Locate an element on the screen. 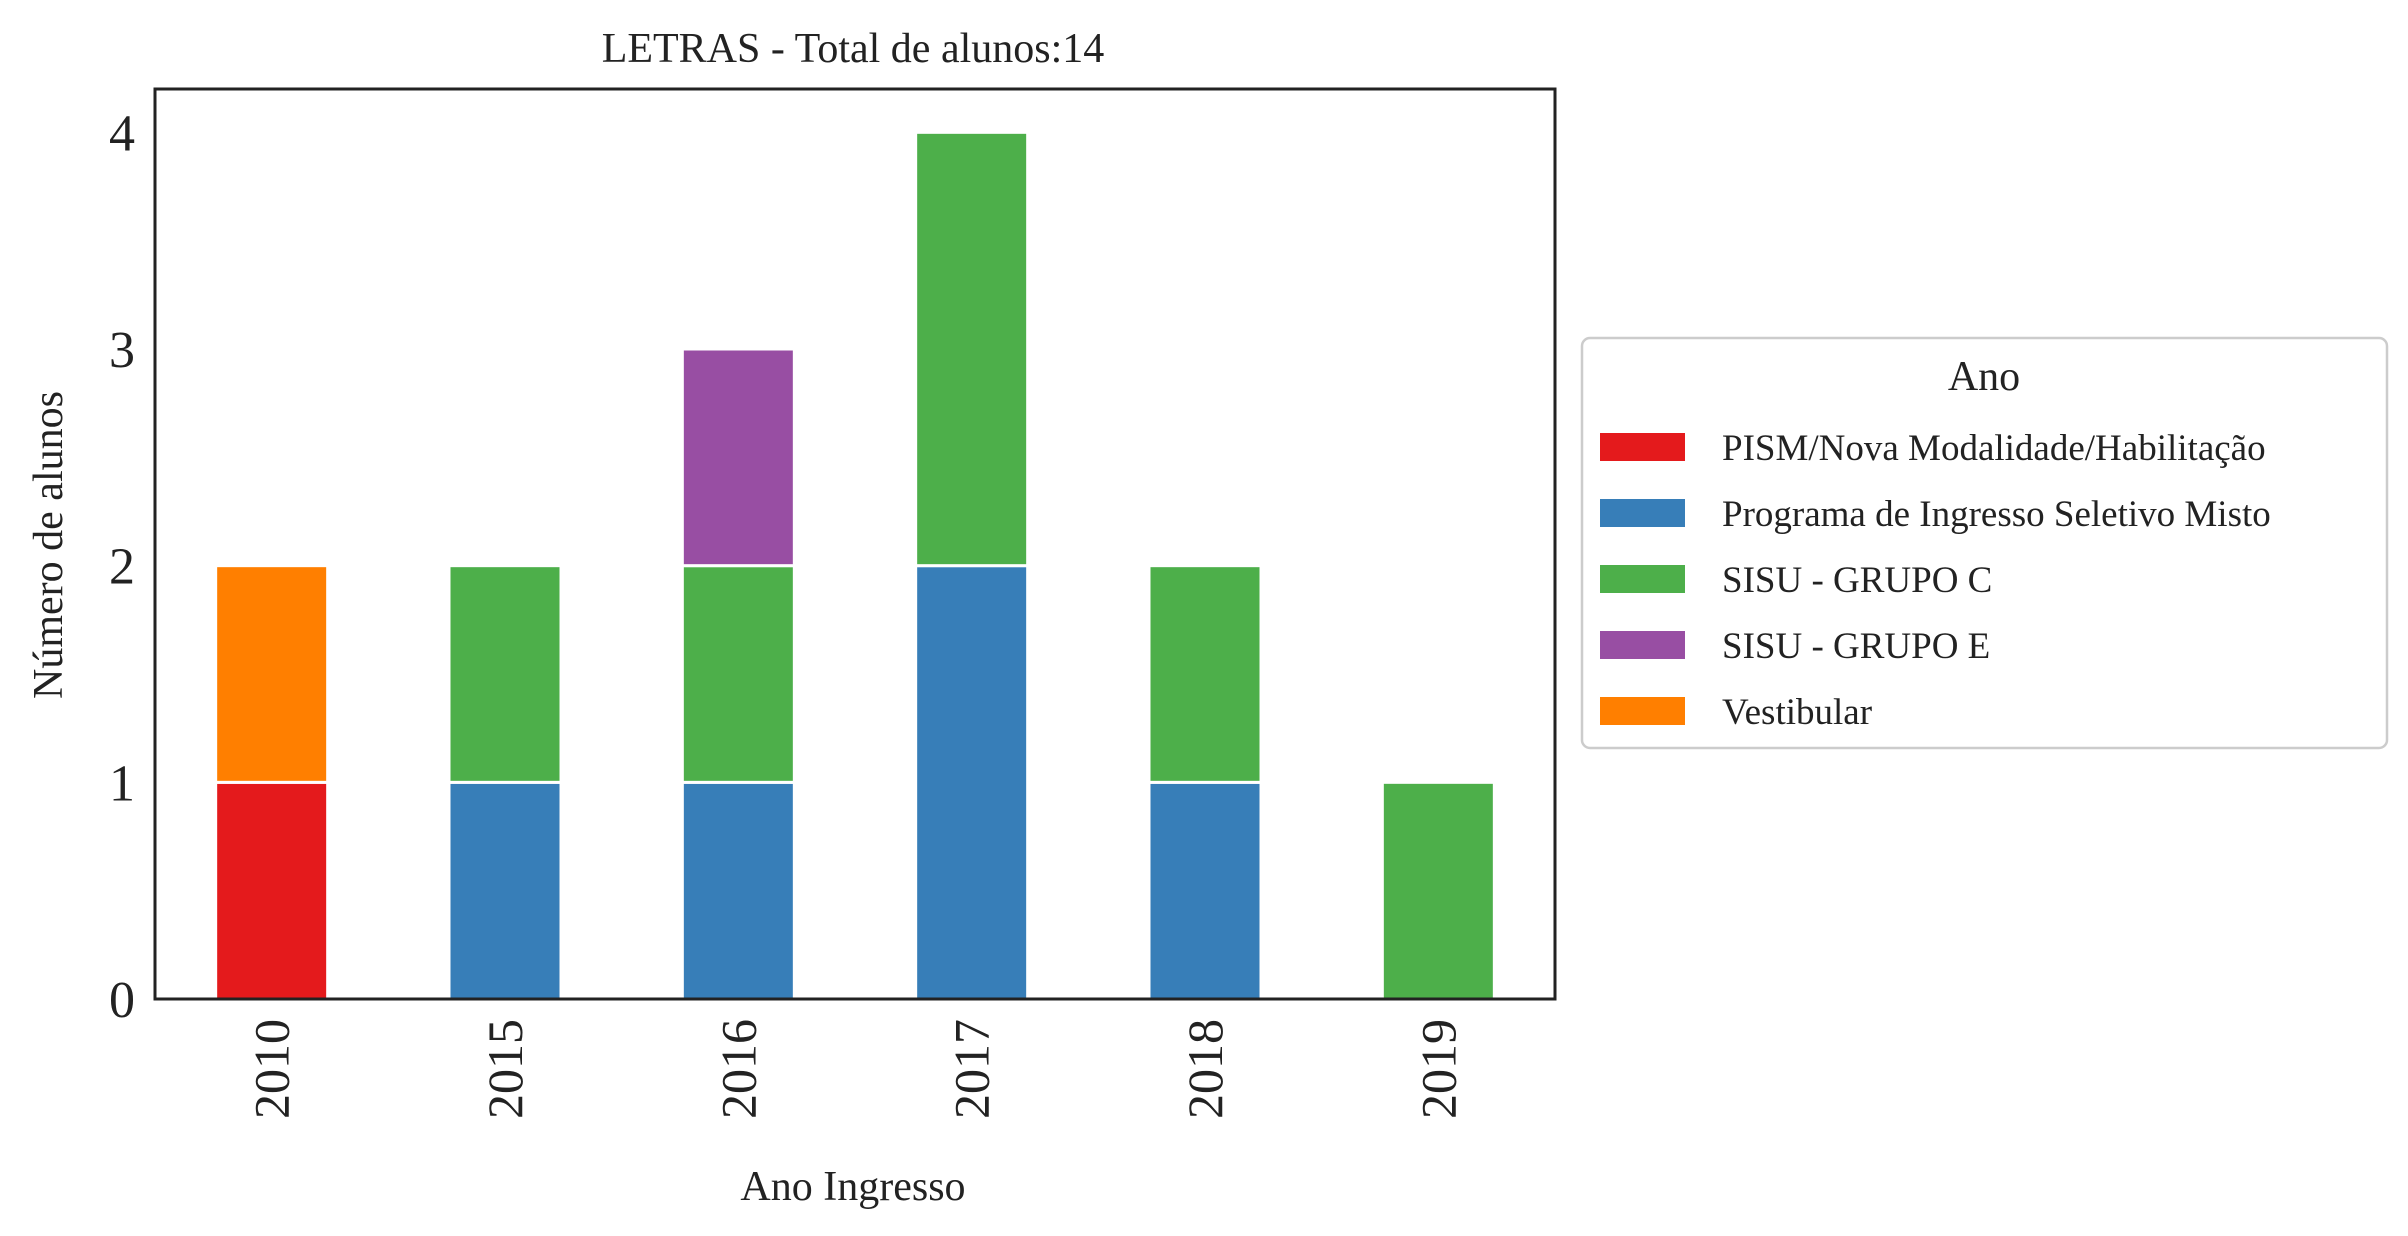 This screenshot has width=2408, height=1236. y-tick-label: 2 is located at coordinates (122, 567).